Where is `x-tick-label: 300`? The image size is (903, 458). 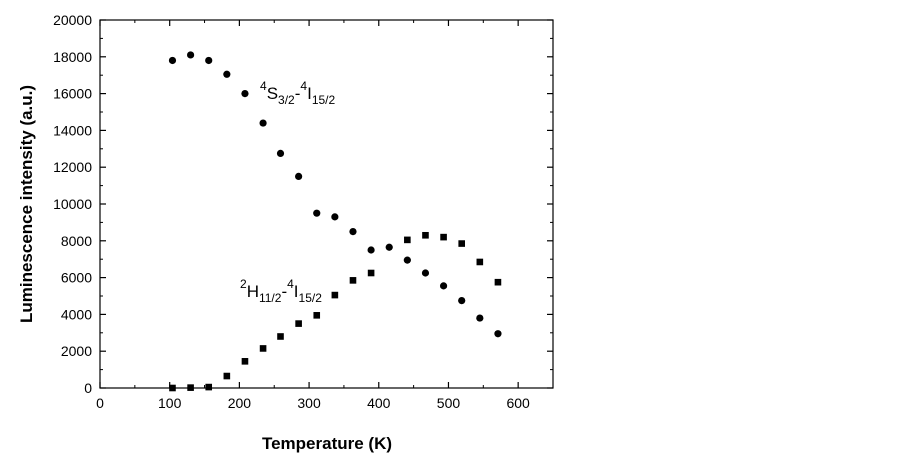 x-tick-label: 300 is located at coordinates (309, 403).